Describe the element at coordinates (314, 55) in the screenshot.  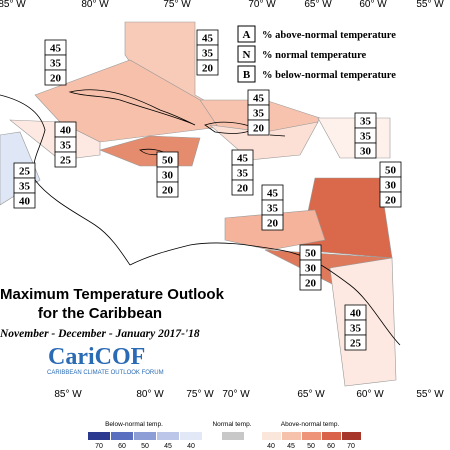
I see `legend-text: % normal temperature` at that location.